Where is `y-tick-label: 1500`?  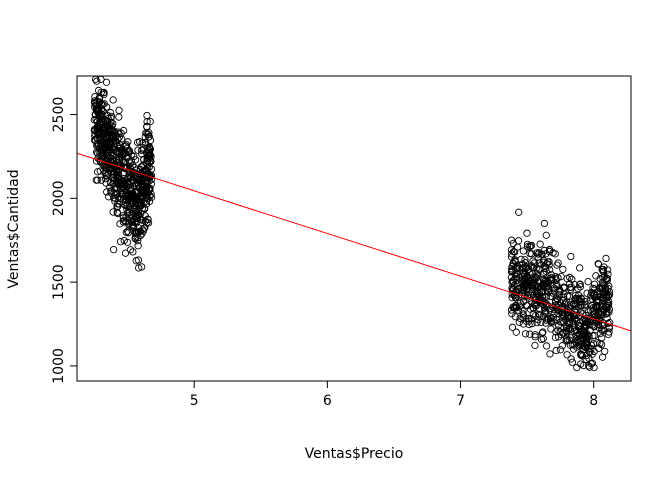
y-tick-label: 1500 is located at coordinates (59, 282).